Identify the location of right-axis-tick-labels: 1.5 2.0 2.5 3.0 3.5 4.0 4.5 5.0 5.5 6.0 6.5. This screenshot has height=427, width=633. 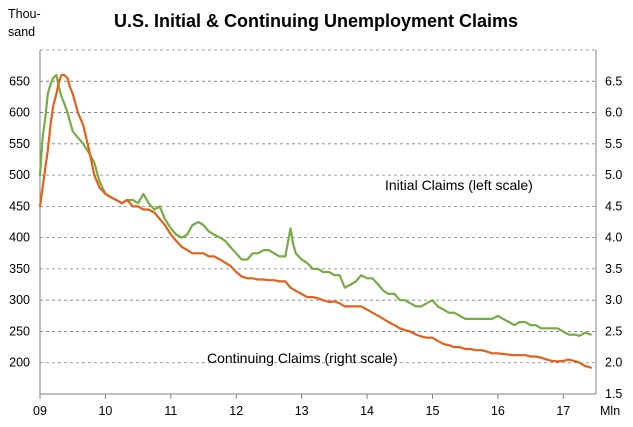
(613, 237).